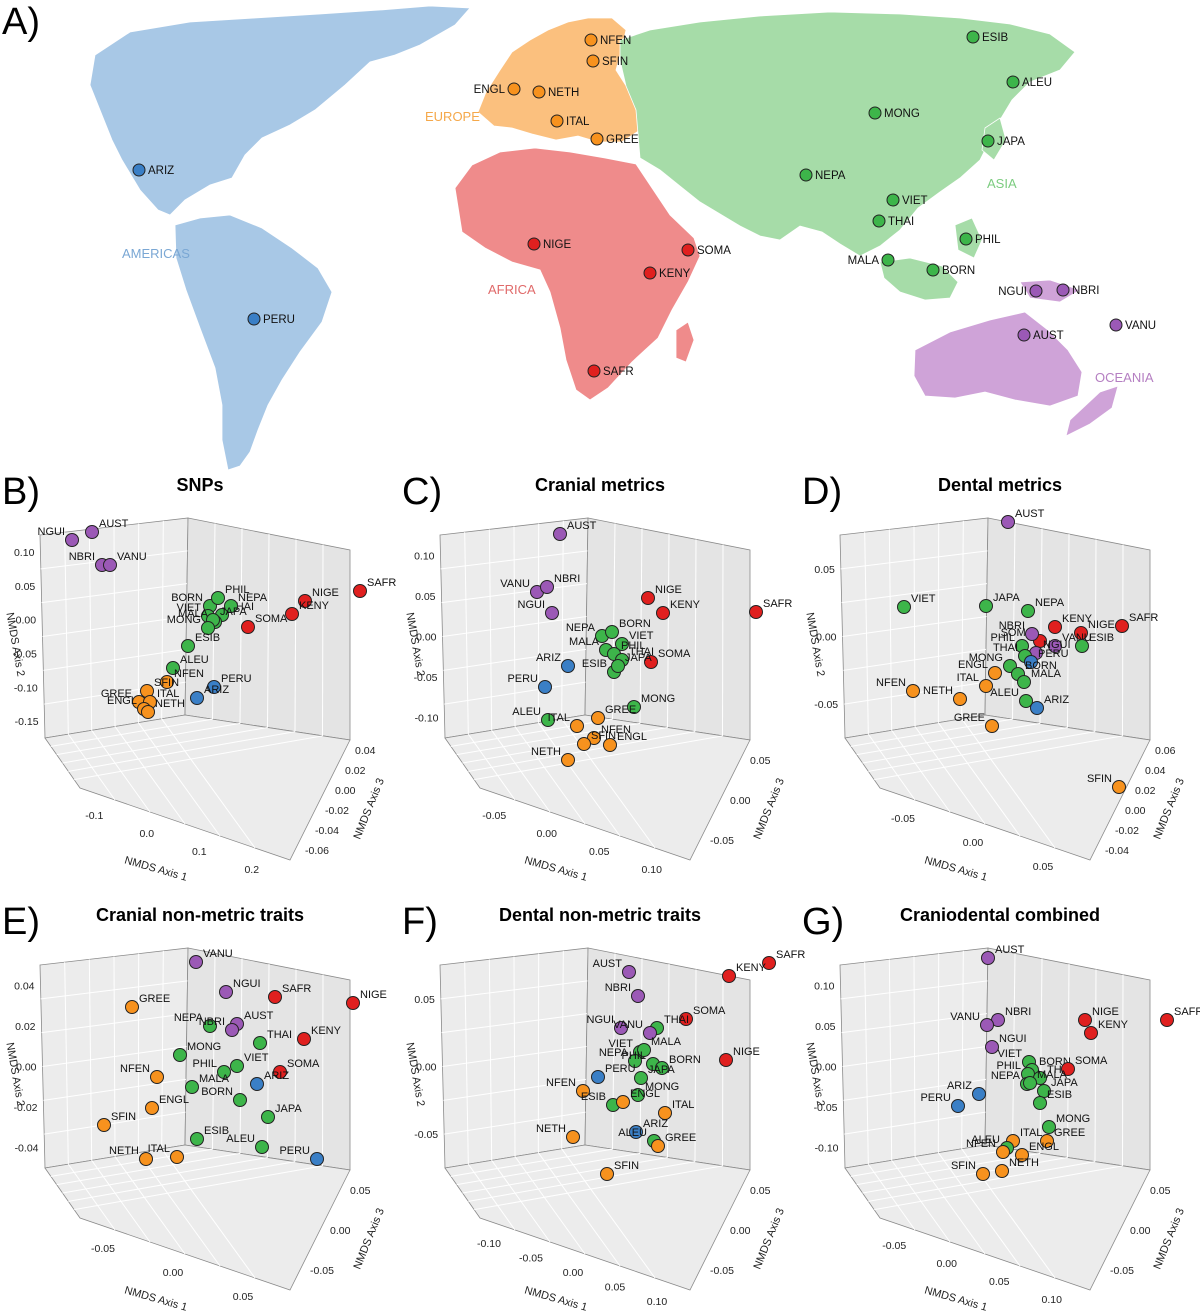 The width and height of the screenshot is (1200, 1313). What do you see at coordinates (740, 1231) in the screenshot?
I see `z-tick-label: 0.00` at bounding box center [740, 1231].